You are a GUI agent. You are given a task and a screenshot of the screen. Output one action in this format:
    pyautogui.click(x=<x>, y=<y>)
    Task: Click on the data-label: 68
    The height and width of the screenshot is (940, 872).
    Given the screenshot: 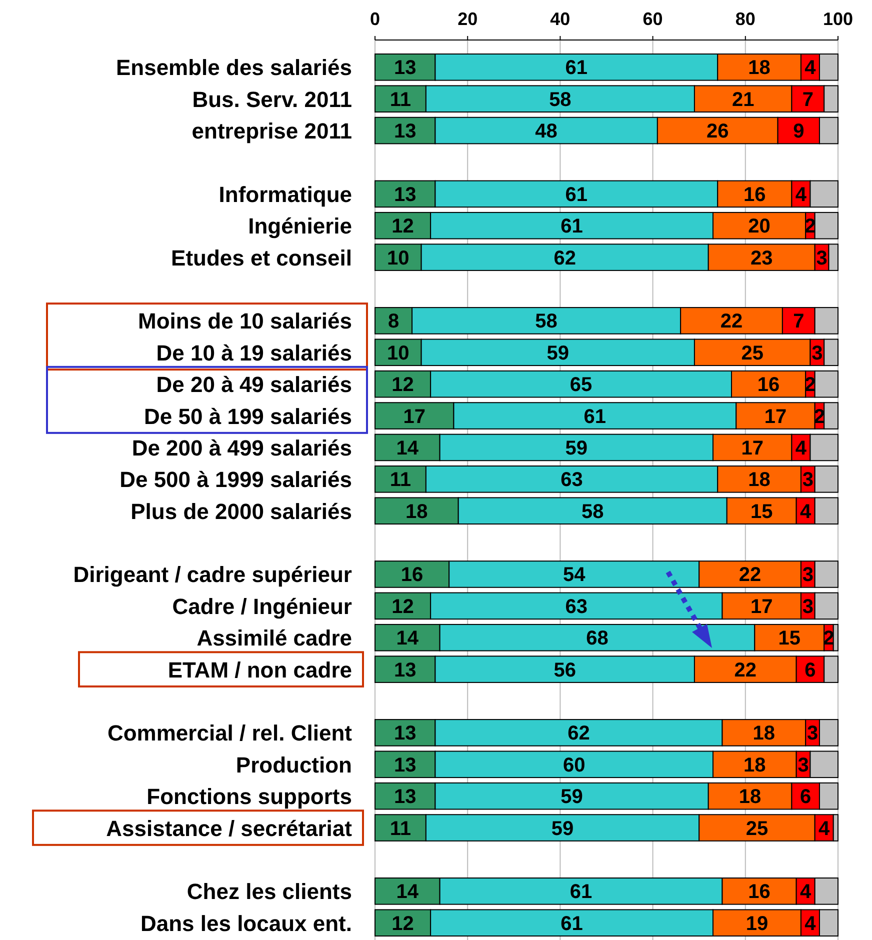 What is the action you would take?
    pyautogui.click(x=597, y=639)
    